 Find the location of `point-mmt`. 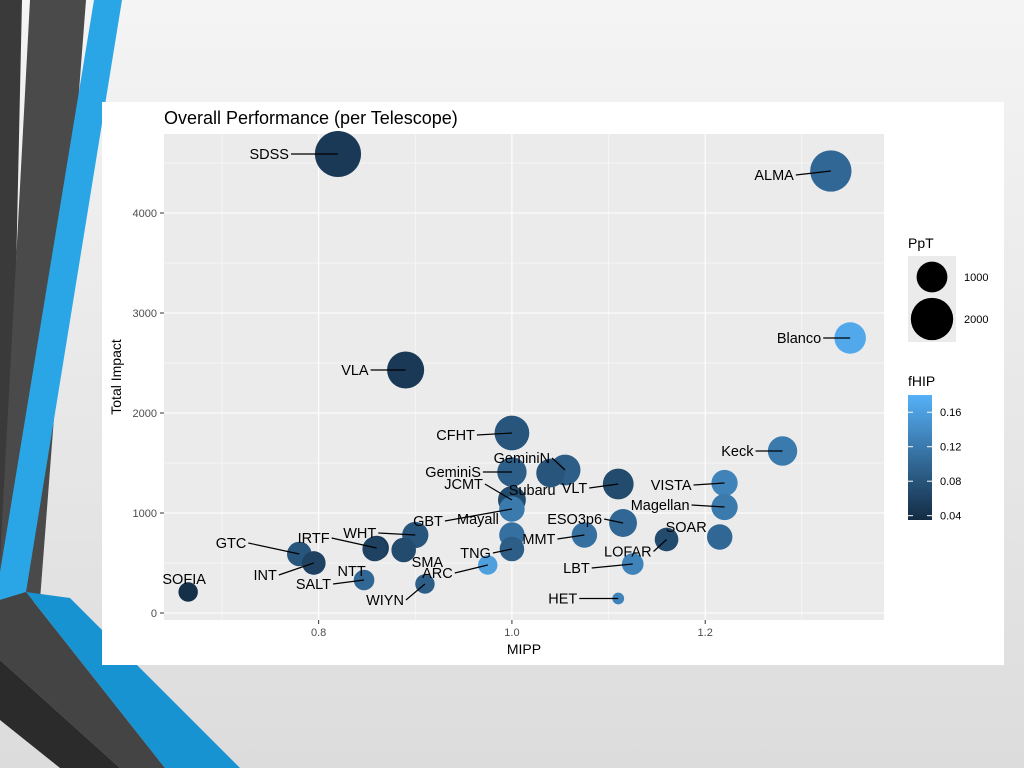

point-mmt is located at coordinates (584, 535).